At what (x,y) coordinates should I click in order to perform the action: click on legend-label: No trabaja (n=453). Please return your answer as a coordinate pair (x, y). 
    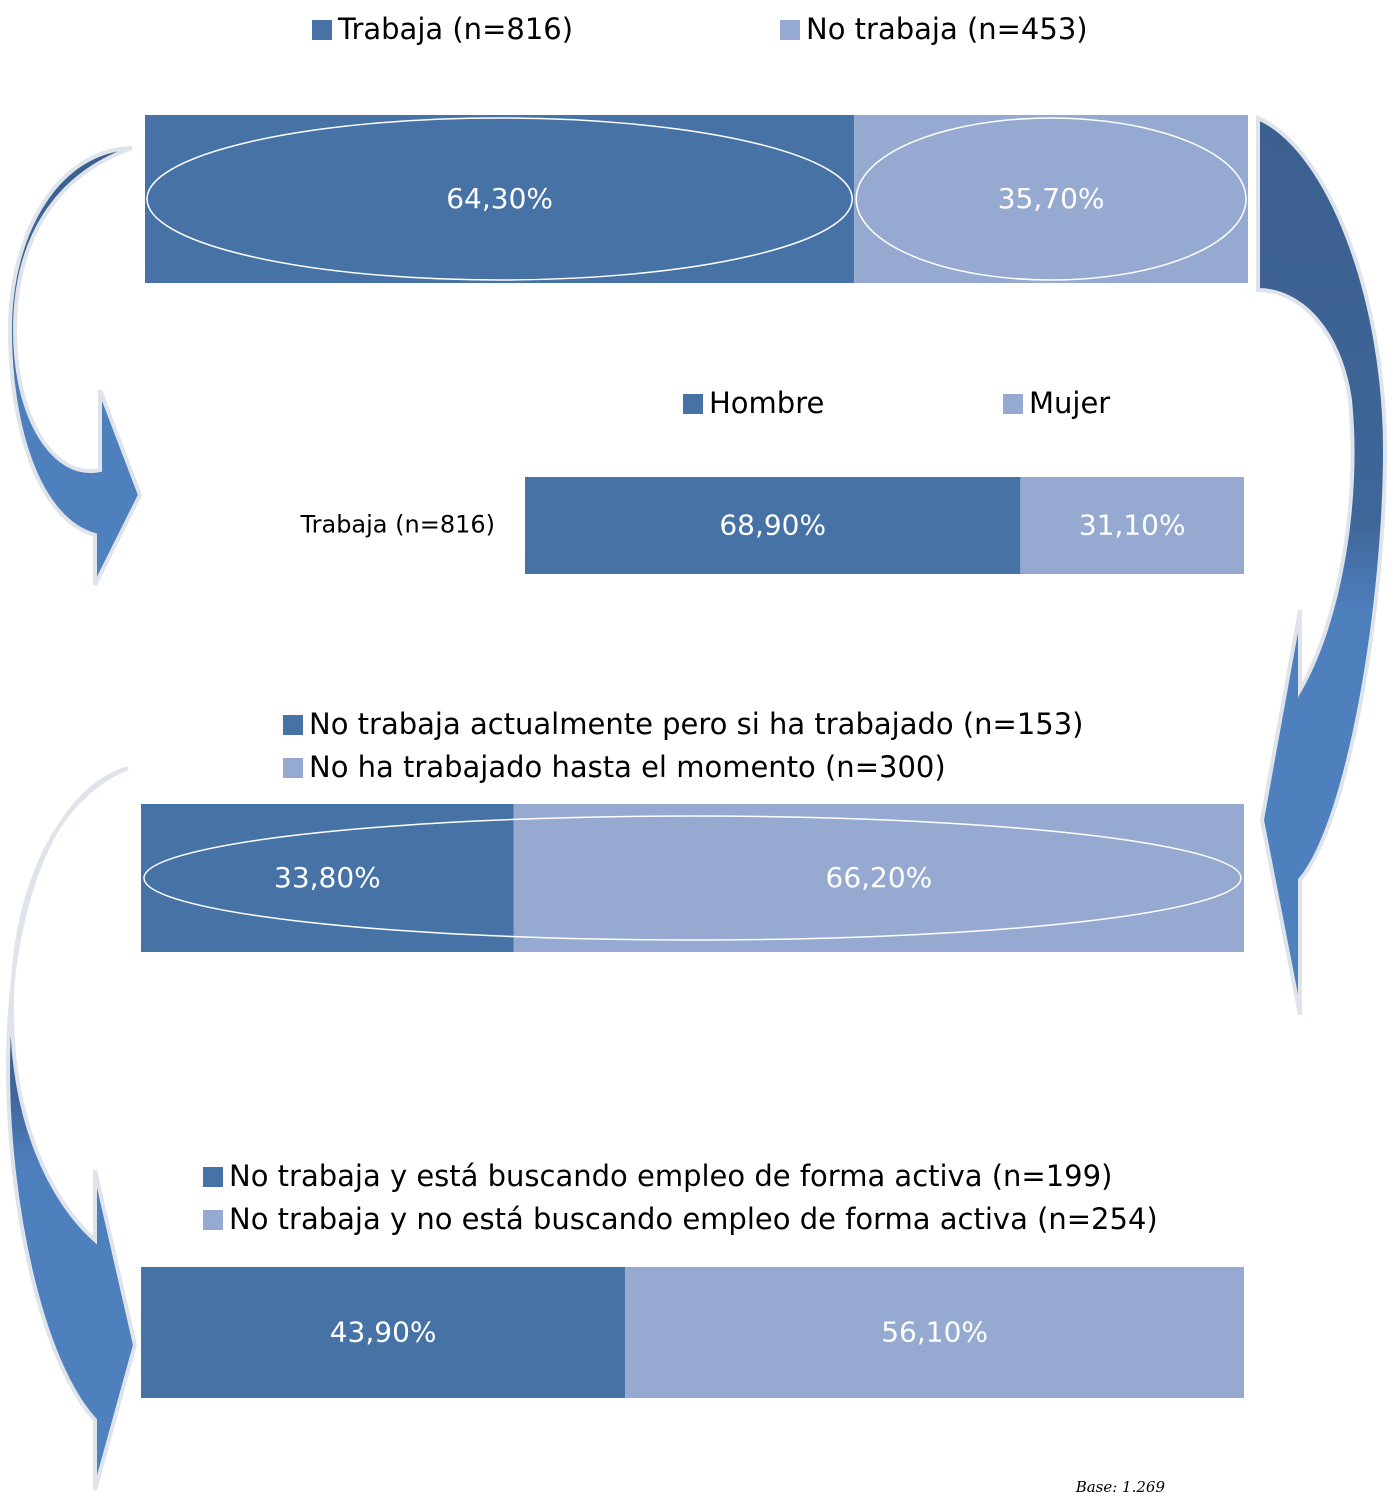
    Looking at the image, I should click on (947, 29).